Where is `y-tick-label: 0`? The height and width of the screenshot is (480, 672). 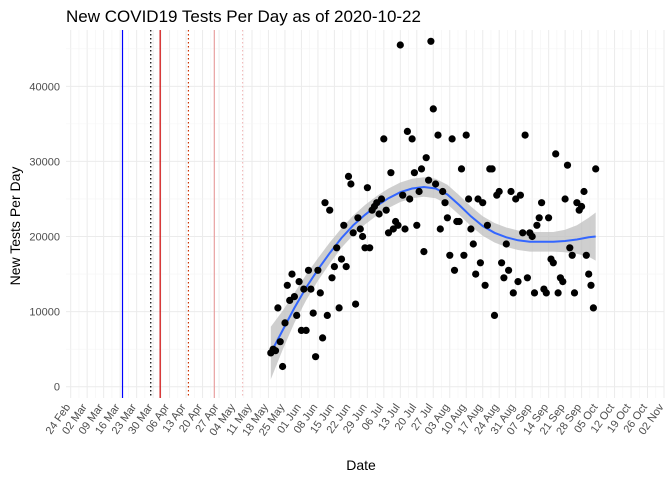 y-tick-label: 0 is located at coordinates (57, 388).